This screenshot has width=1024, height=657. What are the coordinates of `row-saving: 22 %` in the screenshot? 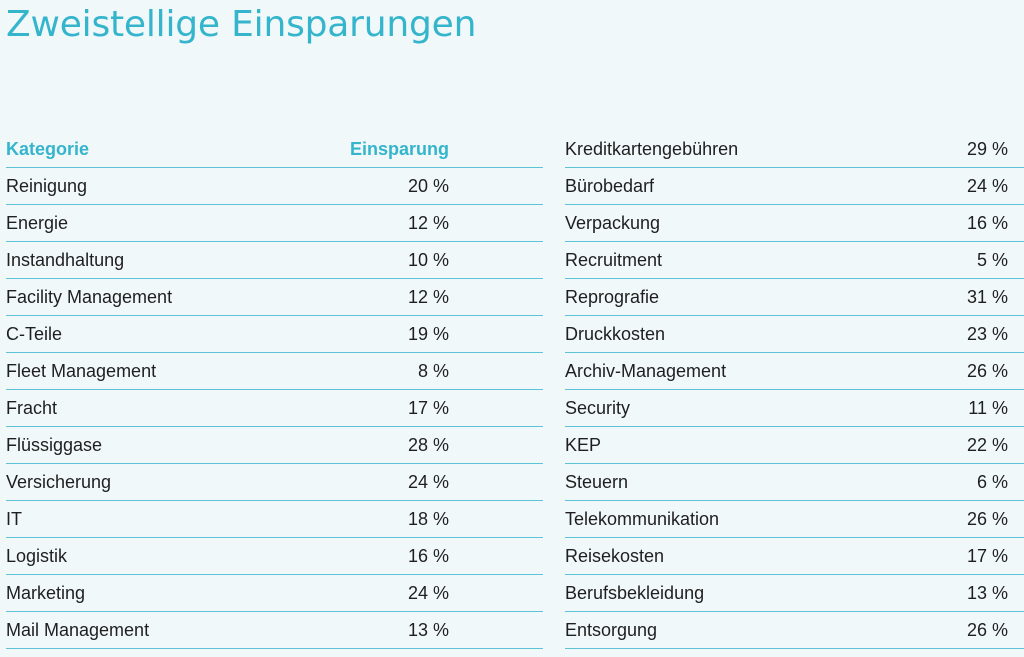 It's located at (987, 444).